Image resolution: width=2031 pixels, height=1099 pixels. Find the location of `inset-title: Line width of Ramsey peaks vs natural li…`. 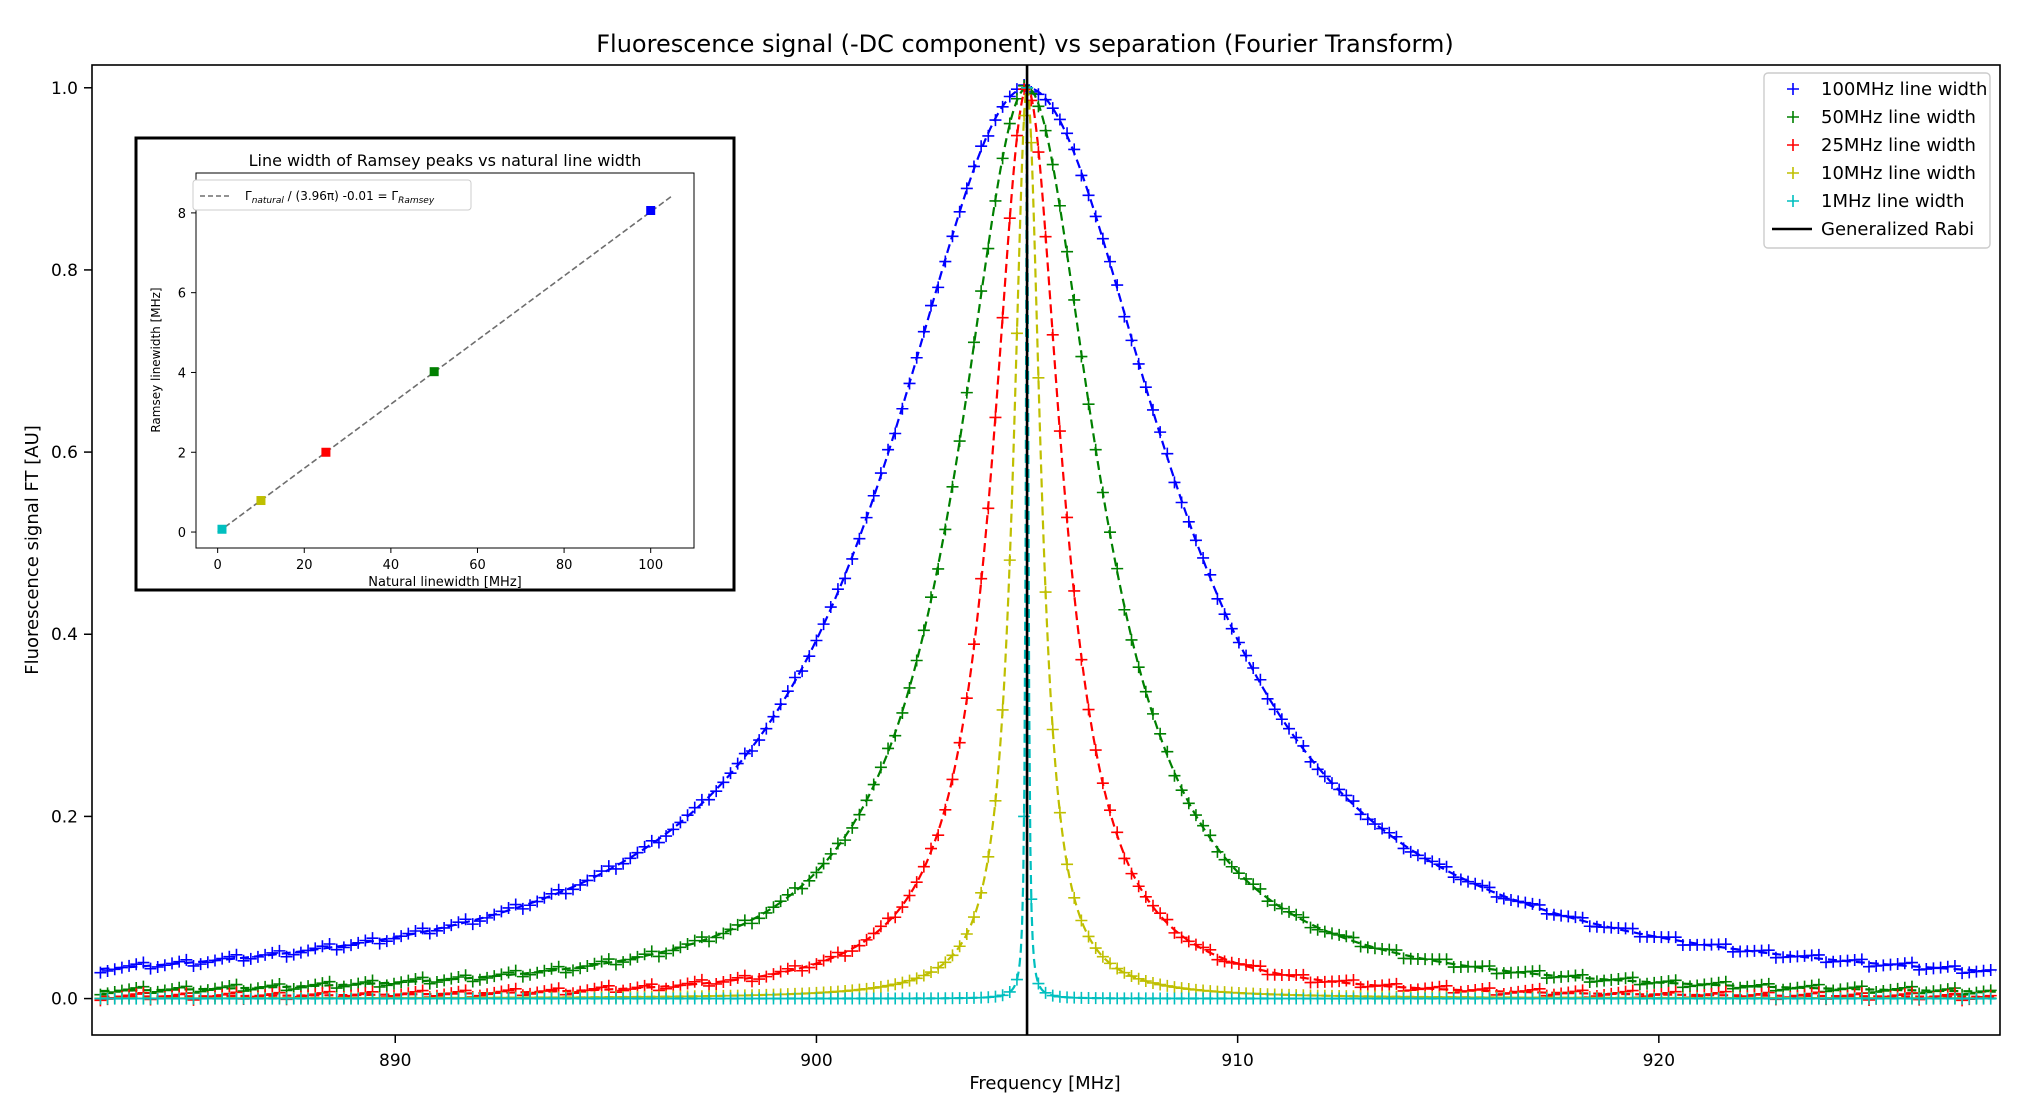

inset-title: Line width of Ramsey peaks vs natural li… is located at coordinates (445, 160).